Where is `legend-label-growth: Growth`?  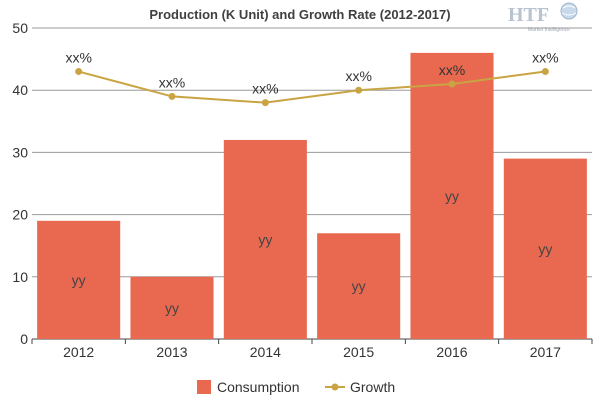
legend-label-growth: Growth is located at coordinates (372, 387).